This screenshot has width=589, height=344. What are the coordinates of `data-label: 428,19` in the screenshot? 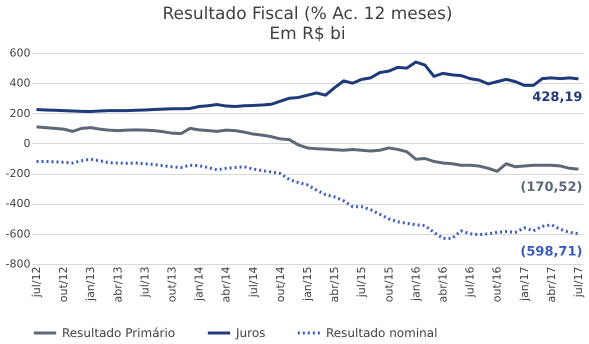 It's located at (557, 97).